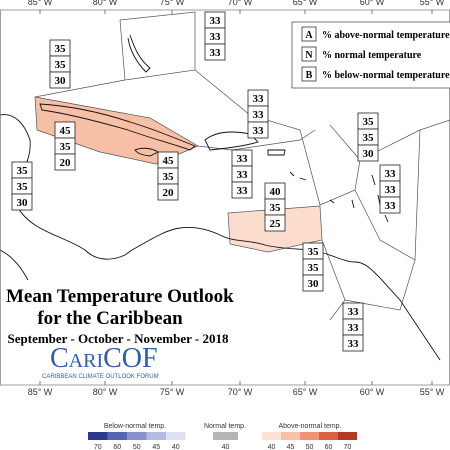 This screenshot has width=450, height=450. What do you see at coordinates (291, 447) in the screenshot?
I see `scale-tick: 45` at bounding box center [291, 447].